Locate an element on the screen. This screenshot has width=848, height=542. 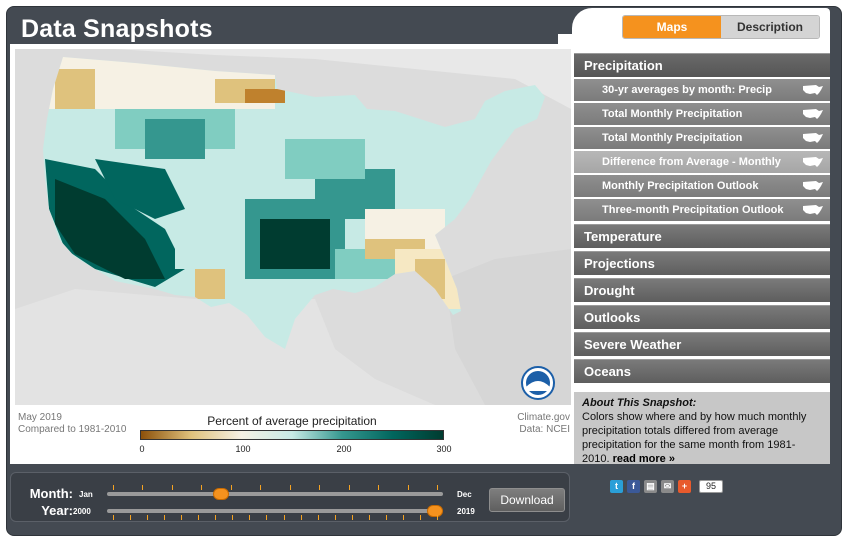
download-button: Download is located at coordinates (527, 500).